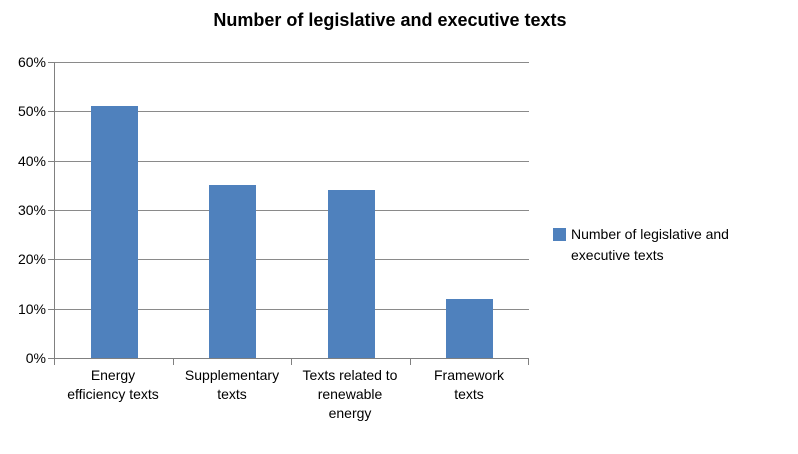 This screenshot has height=454, width=798. What do you see at coordinates (31, 259) in the screenshot?
I see `y-tick-label: 20%` at bounding box center [31, 259].